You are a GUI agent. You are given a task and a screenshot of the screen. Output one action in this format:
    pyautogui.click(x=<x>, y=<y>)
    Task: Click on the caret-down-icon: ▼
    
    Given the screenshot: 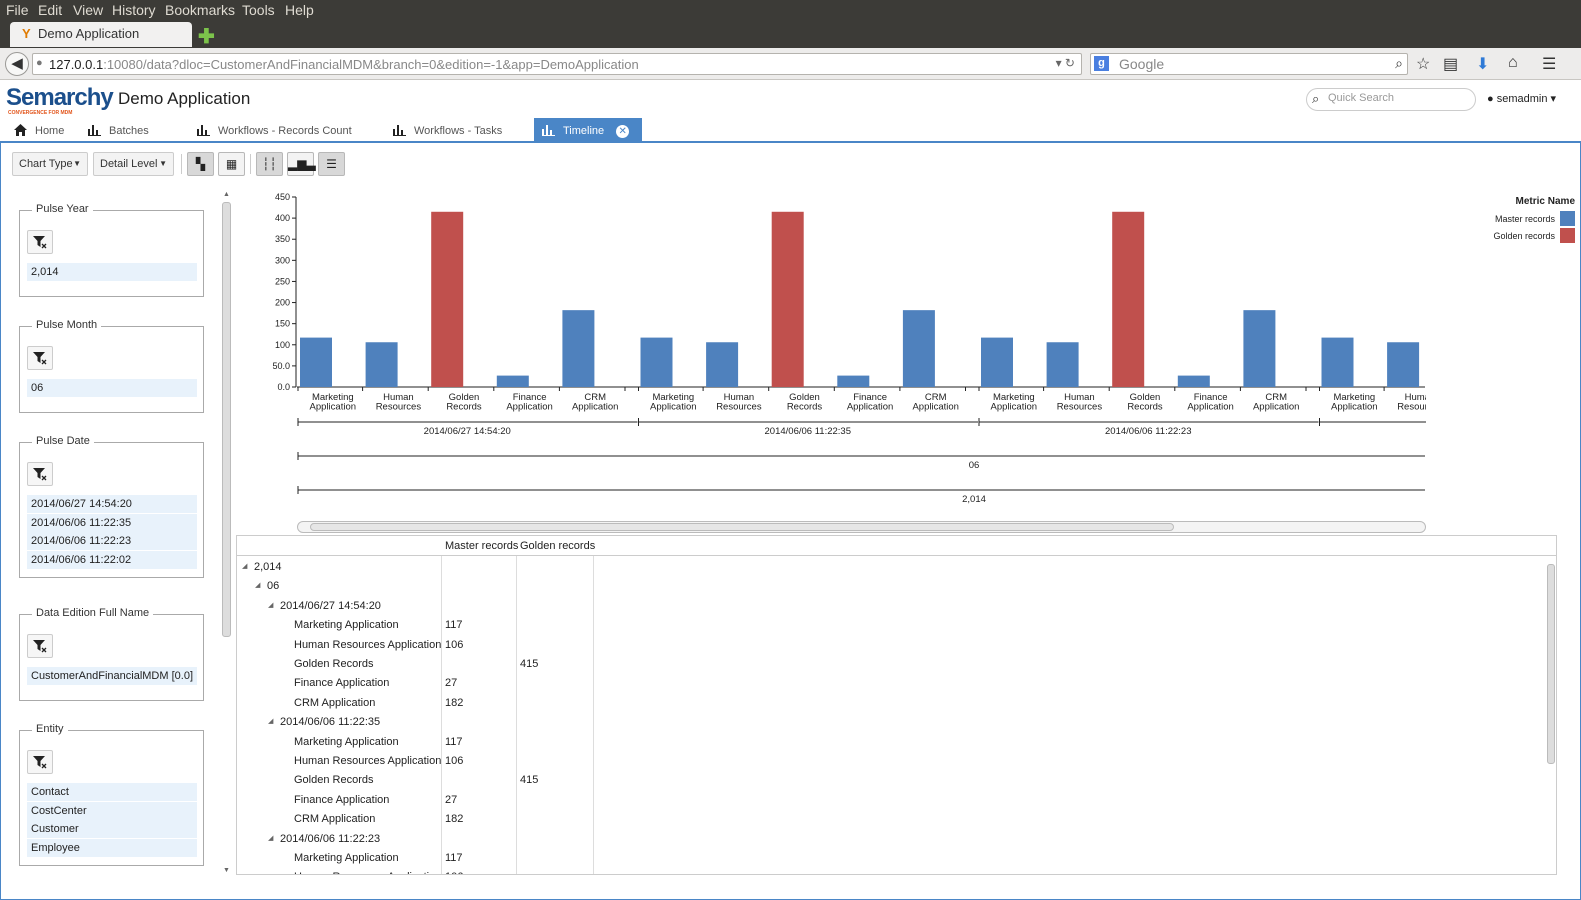 What is the action you would take?
    pyautogui.click(x=163, y=163)
    